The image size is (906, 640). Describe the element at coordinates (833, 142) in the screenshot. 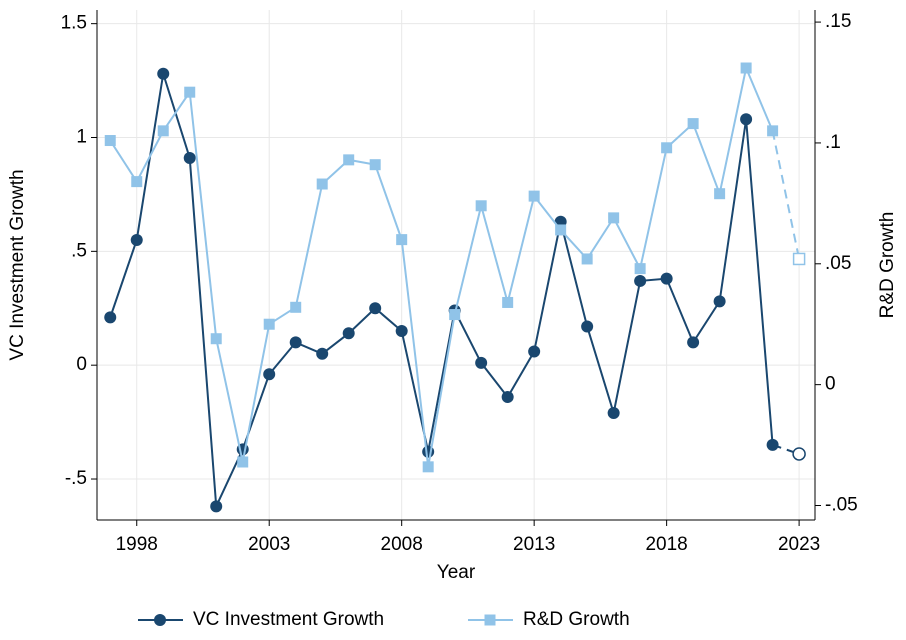

I see `y2-tick-label: .1` at that location.